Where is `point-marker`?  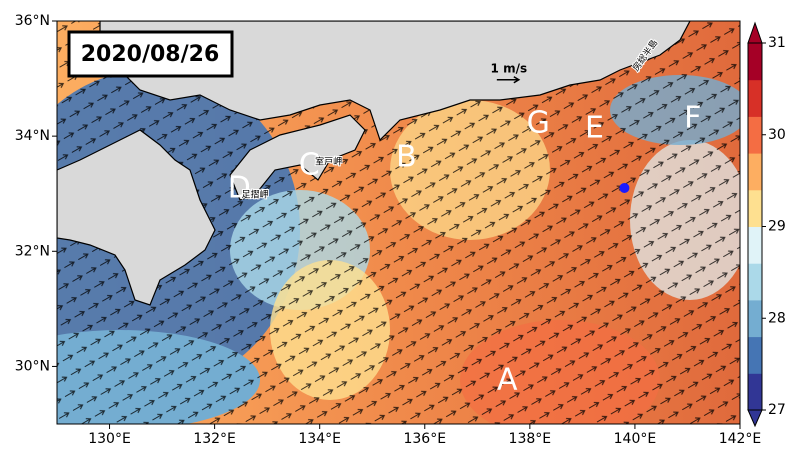 point-marker is located at coordinates (624, 187).